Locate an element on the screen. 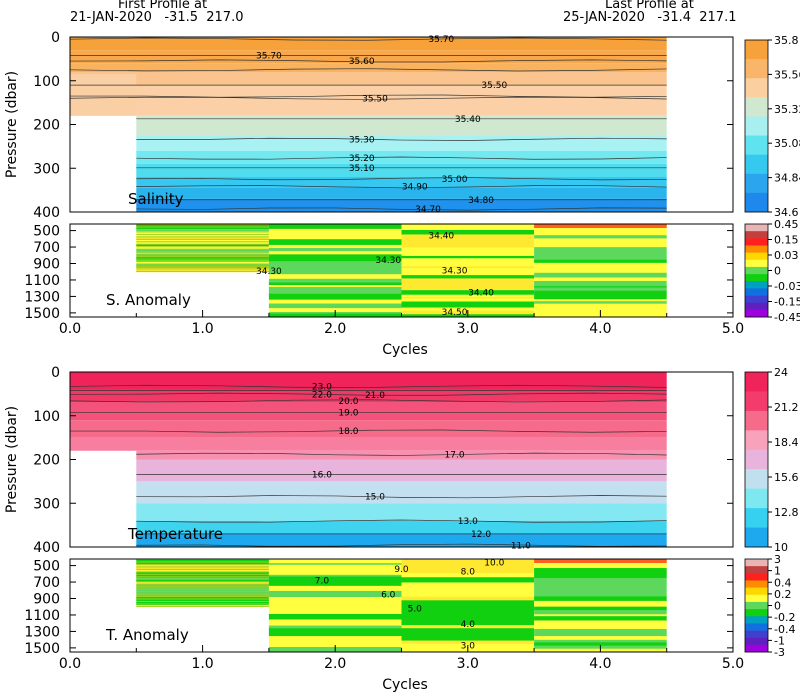 This screenshot has height=700, width=800. panel-label: Salinity is located at coordinates (156, 199).